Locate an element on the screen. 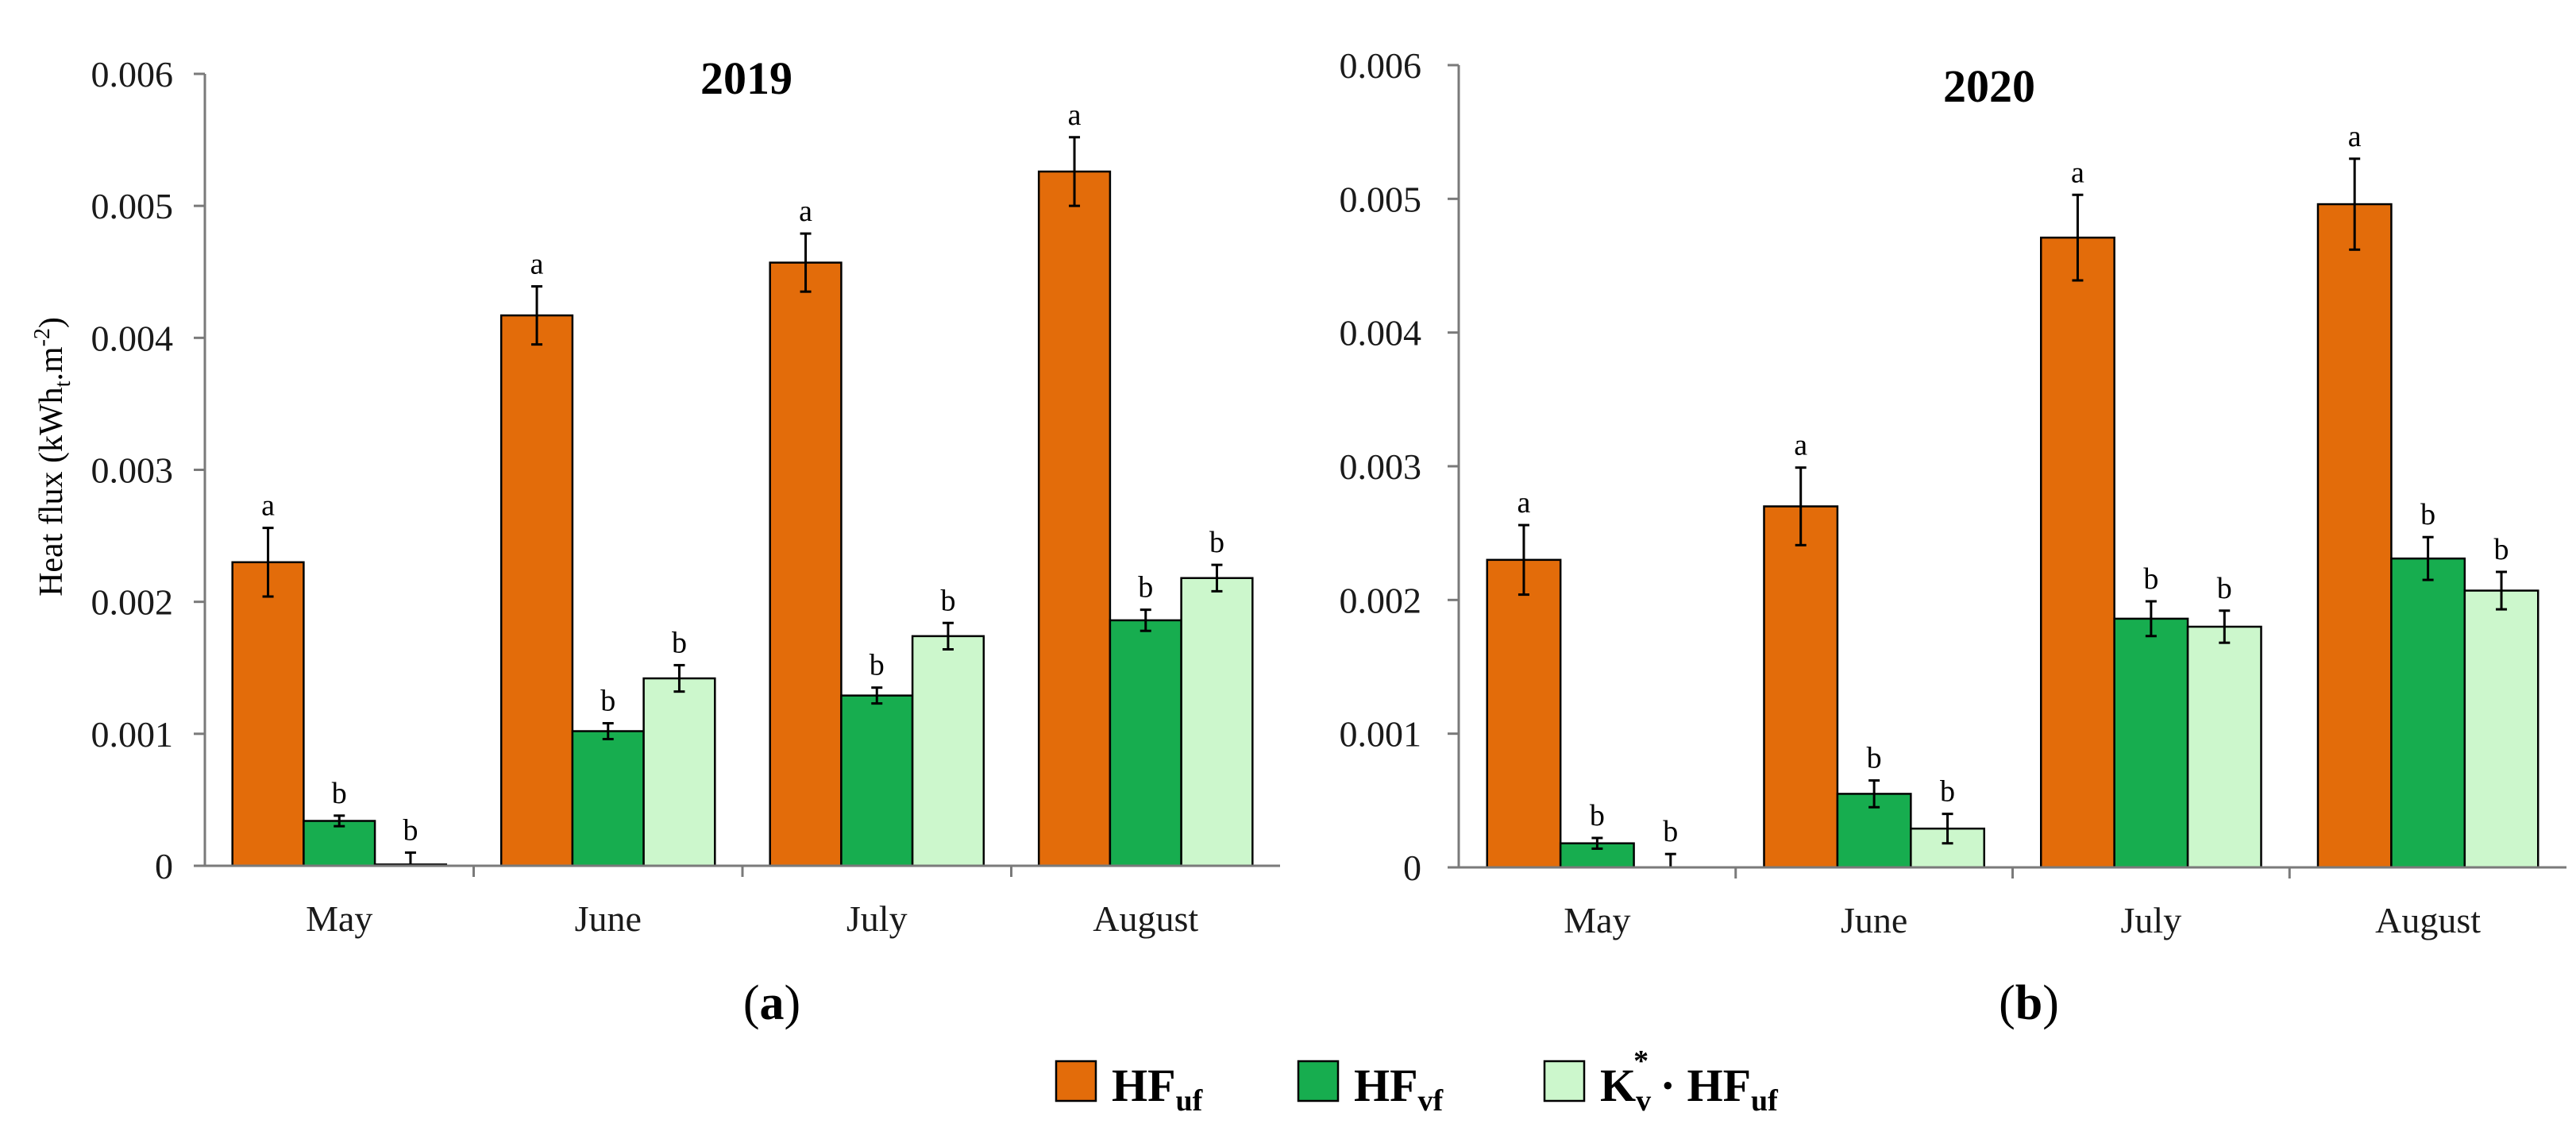 Image resolution: width=2576 pixels, height=1143 pixels. legend-label-kv-hfuf: Kv* · HFuf is located at coordinates (1689, 1081).